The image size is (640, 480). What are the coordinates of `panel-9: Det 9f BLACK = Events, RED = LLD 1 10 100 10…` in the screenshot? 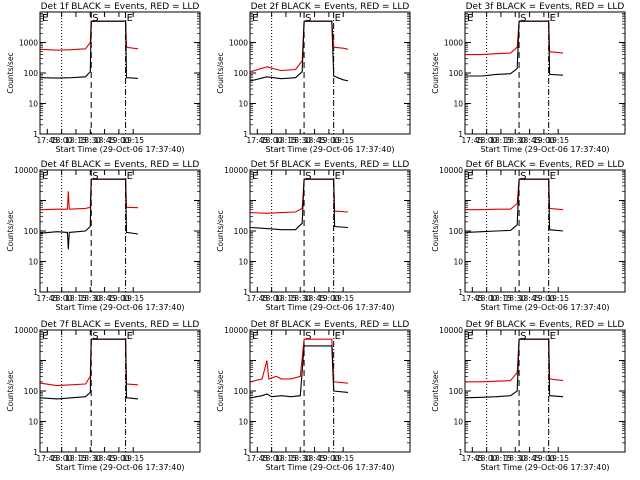 It's located at (528, 396).